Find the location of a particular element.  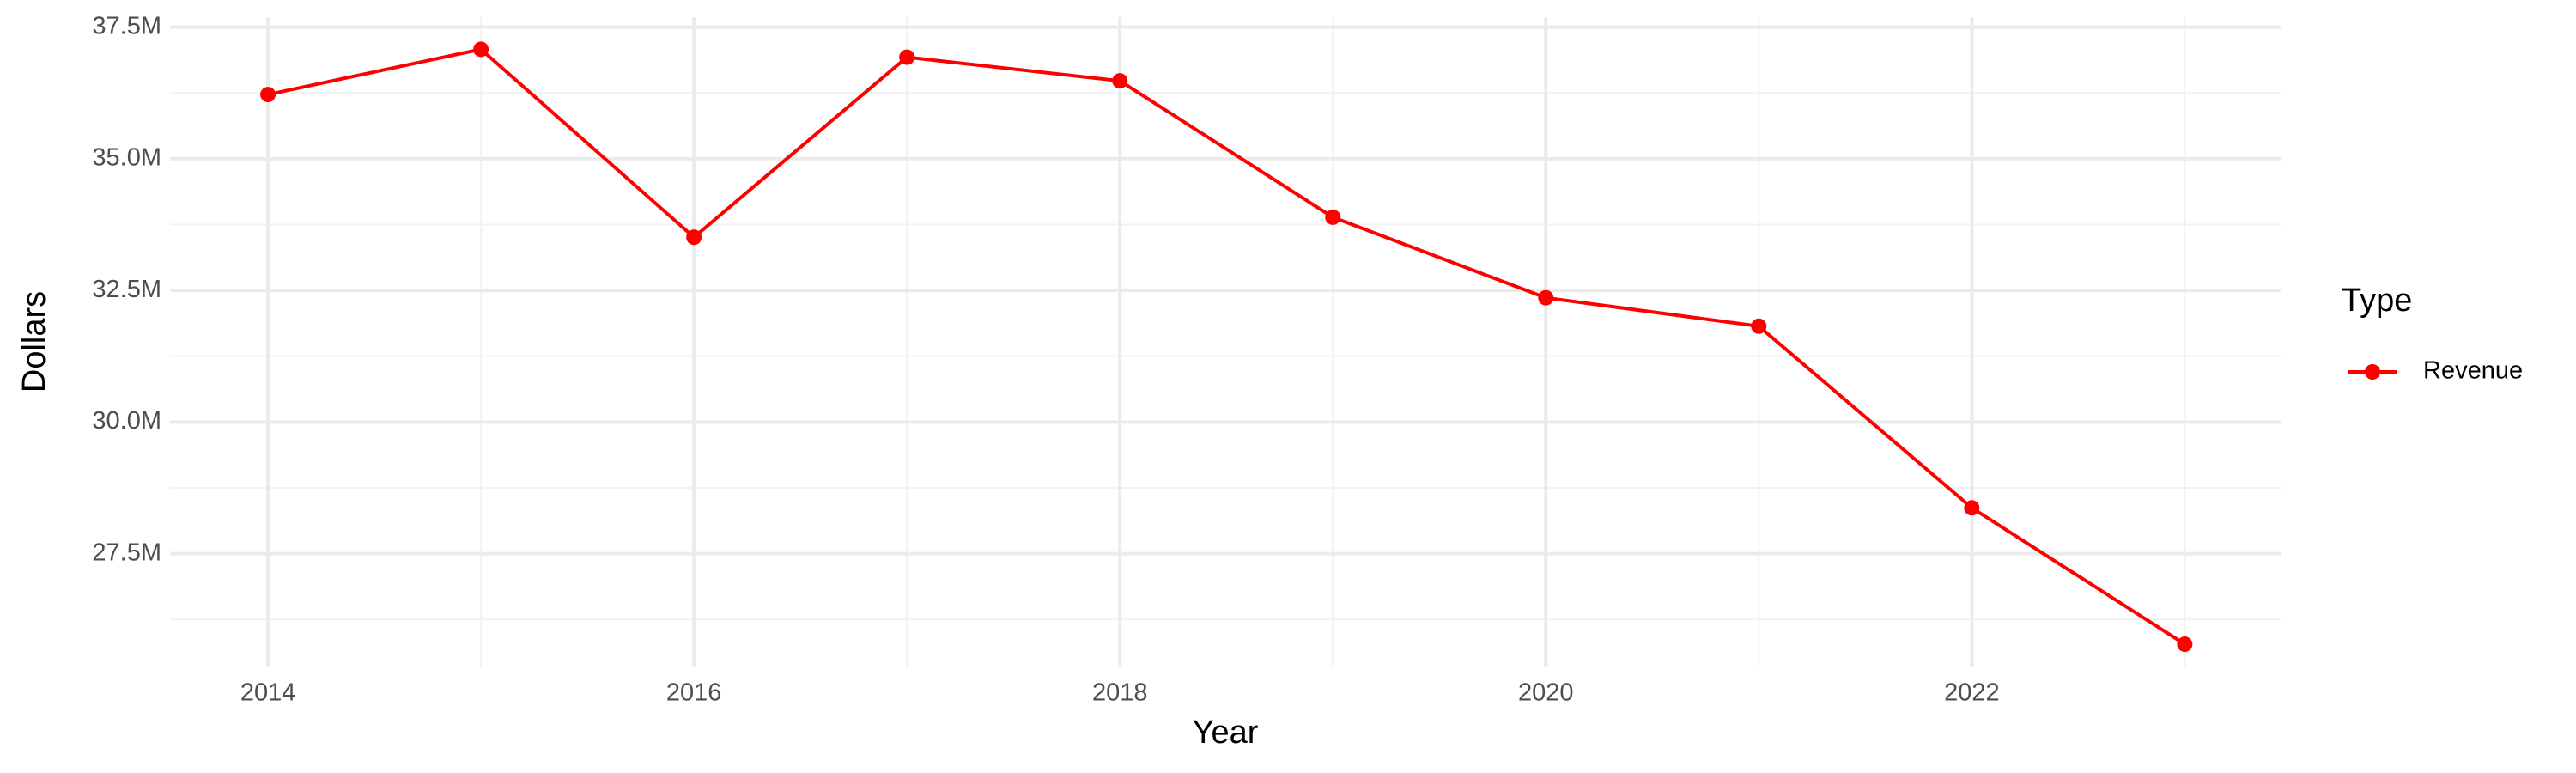

x-tick-label: 2022 is located at coordinates (1972, 693).